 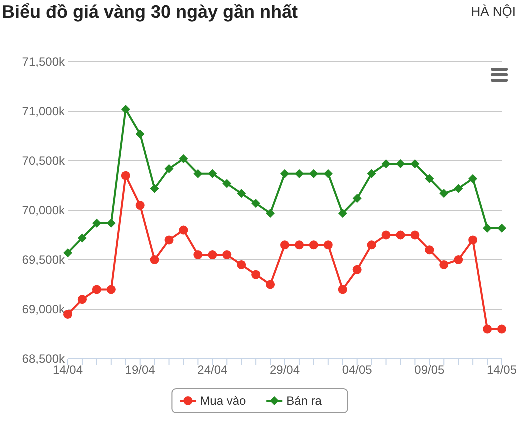 What do you see at coordinates (44, 111) in the screenshot?
I see `y-tick-label: 71,000k` at bounding box center [44, 111].